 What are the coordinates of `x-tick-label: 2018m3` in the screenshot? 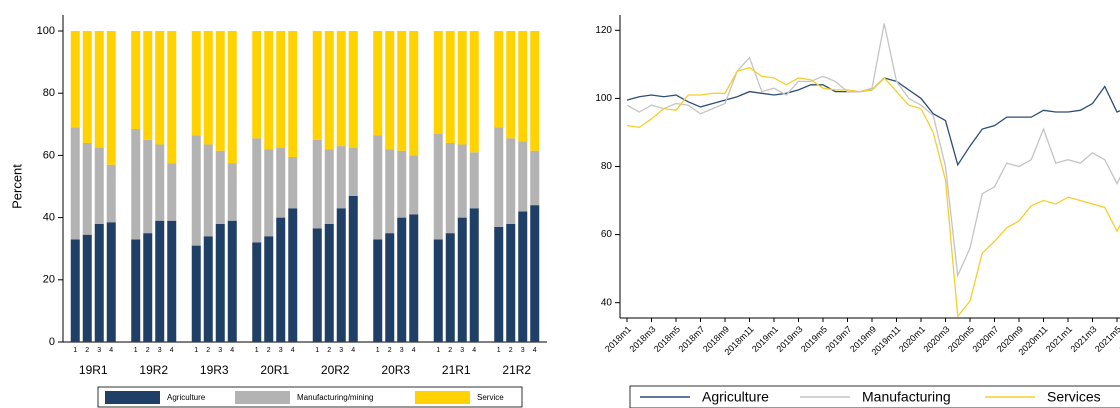 It's located at (643, 339).